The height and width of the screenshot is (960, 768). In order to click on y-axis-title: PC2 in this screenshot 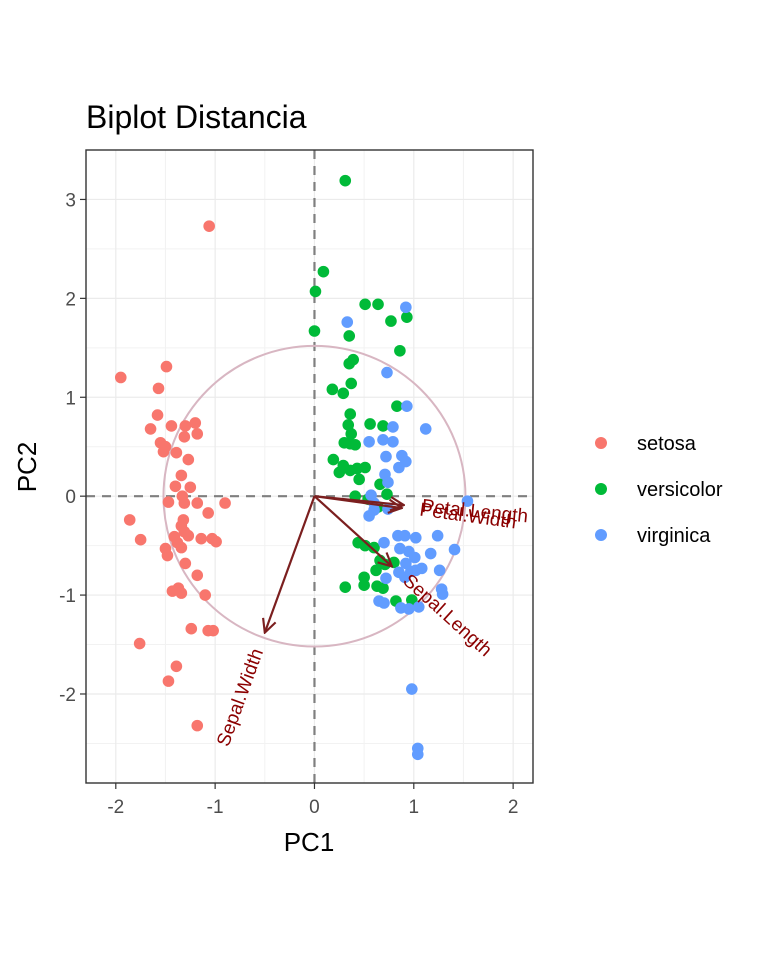, I will do `click(27, 467)`.